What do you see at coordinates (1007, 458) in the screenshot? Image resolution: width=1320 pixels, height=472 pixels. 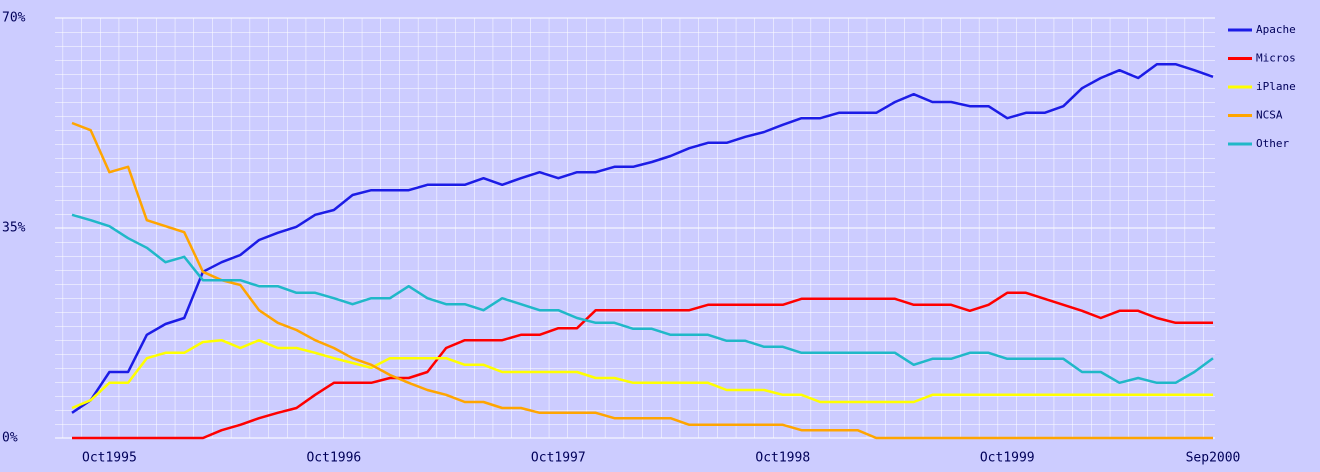 I see `x-tick-label: Oct1999` at bounding box center [1007, 458].